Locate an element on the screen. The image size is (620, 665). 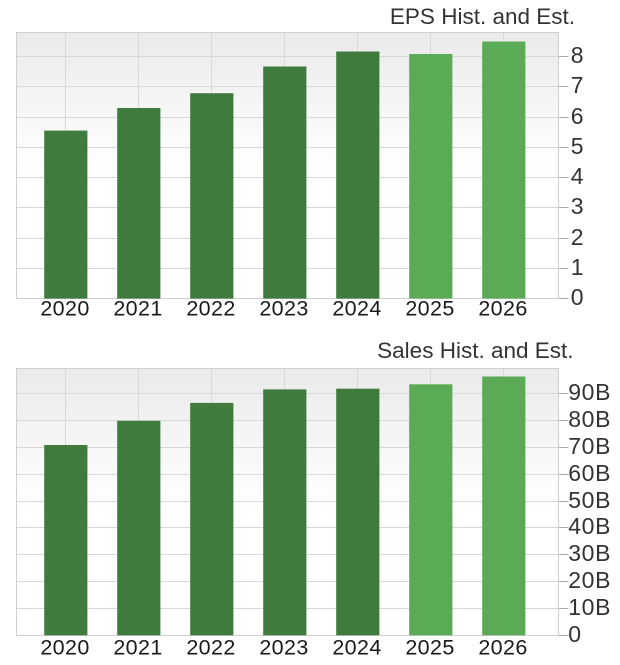
svg-text: 1 is located at coordinates (578, 267).